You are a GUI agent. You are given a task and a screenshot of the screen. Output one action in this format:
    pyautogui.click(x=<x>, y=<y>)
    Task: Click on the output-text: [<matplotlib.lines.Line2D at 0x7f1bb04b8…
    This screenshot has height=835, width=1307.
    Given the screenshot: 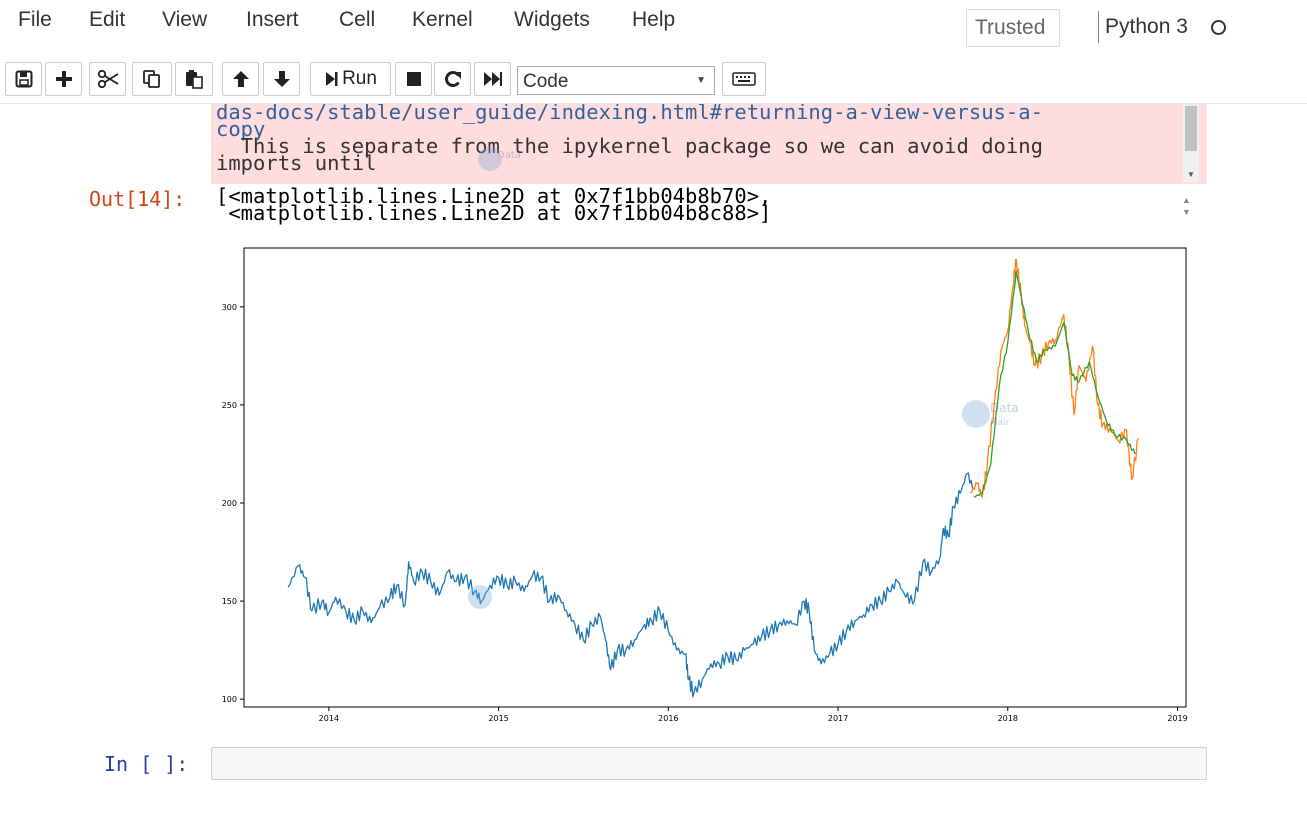 What is the action you would take?
    pyautogui.click(x=494, y=204)
    